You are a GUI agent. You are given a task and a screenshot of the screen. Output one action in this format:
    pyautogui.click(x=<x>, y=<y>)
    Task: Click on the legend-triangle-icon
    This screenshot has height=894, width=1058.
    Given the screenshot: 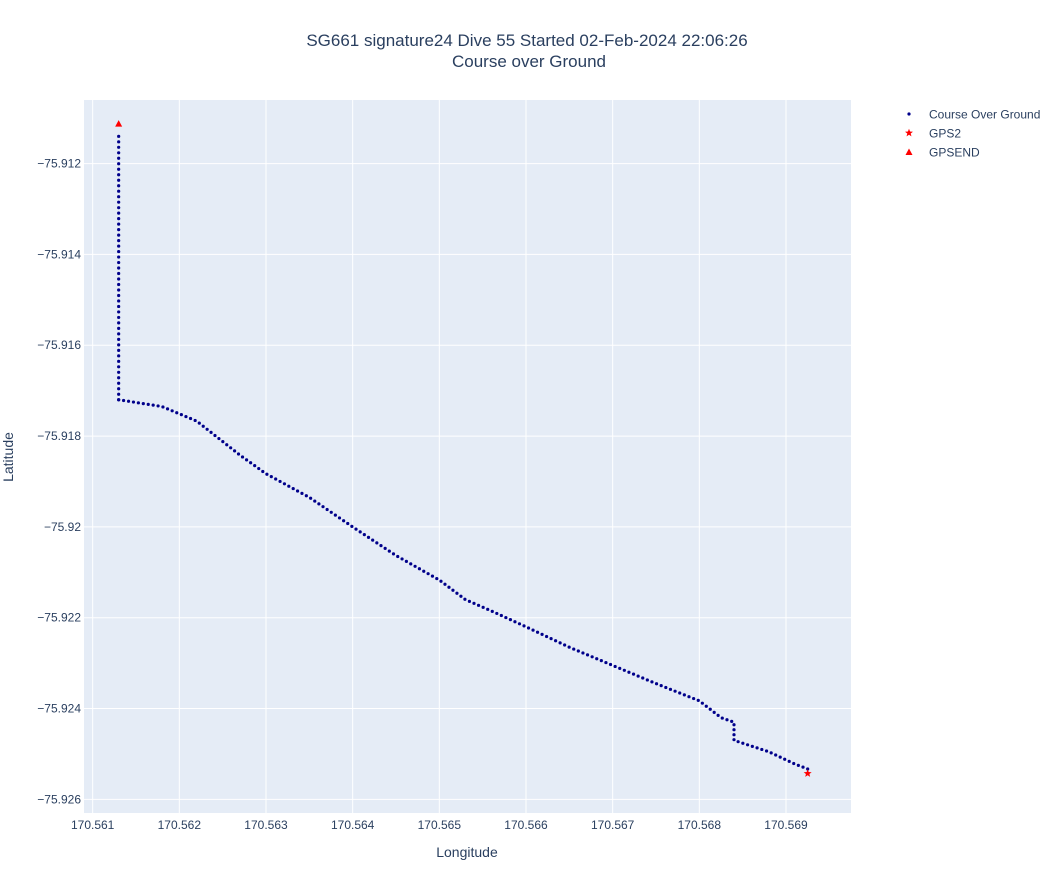 What is the action you would take?
    pyautogui.click(x=909, y=151)
    